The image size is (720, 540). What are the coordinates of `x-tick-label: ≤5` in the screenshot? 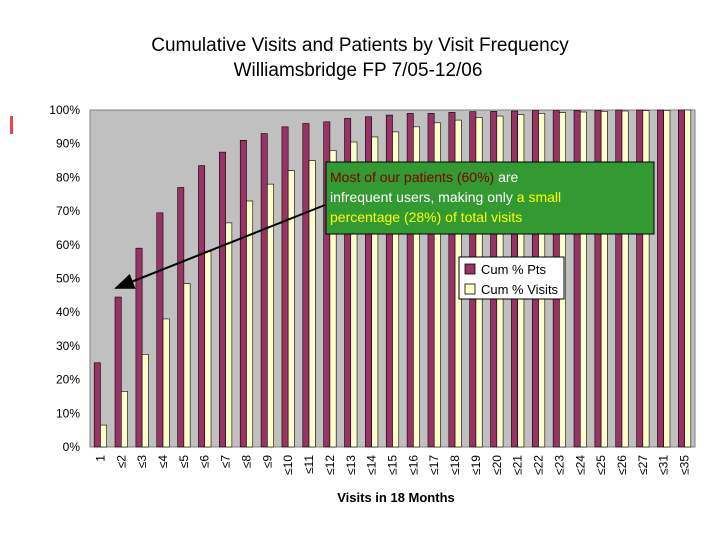 It's located at (184, 462).